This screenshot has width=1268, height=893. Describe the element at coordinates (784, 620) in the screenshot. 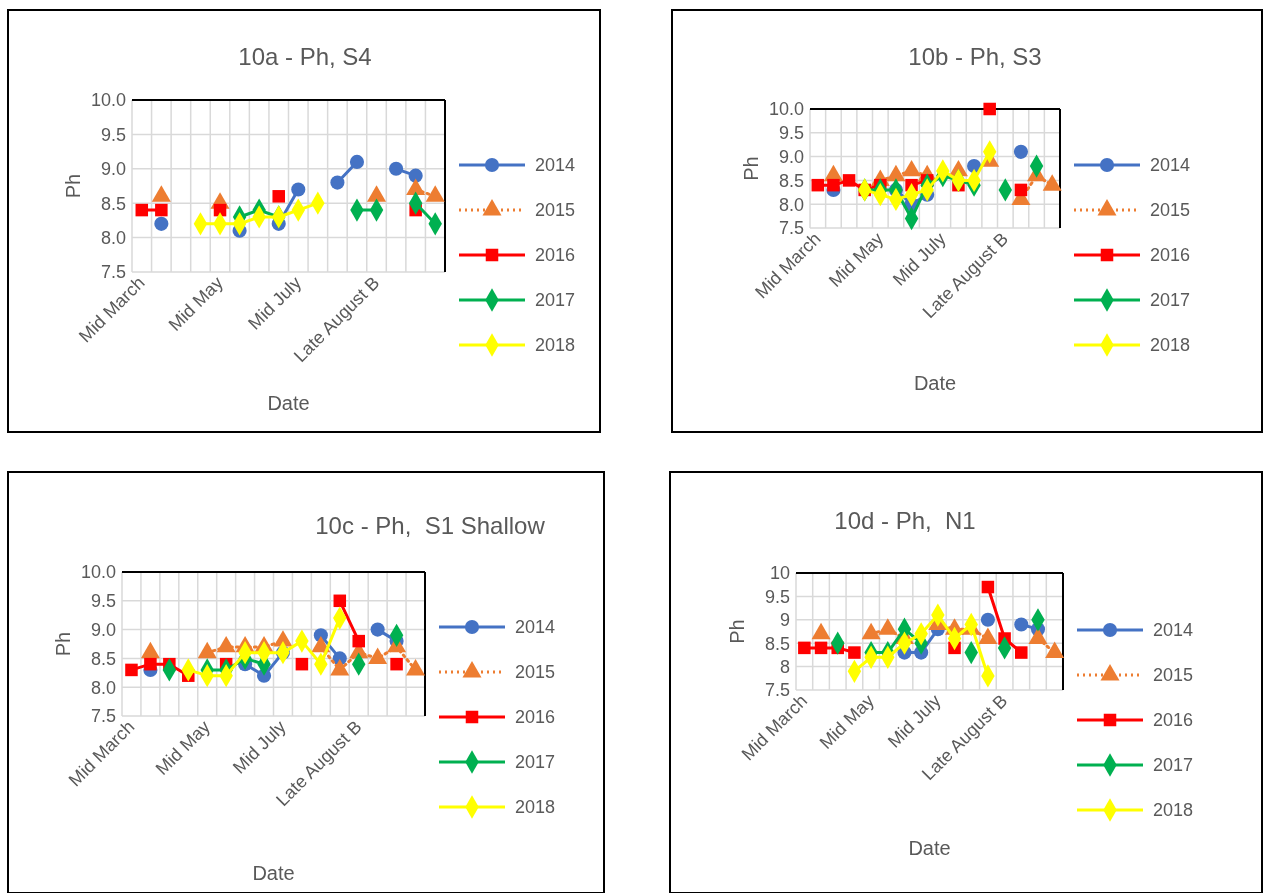

I see `y-tick-label: 9` at that location.